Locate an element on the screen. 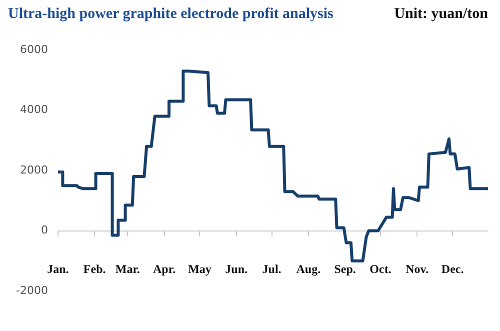  x-tick-label: Dec. is located at coordinates (452, 269).